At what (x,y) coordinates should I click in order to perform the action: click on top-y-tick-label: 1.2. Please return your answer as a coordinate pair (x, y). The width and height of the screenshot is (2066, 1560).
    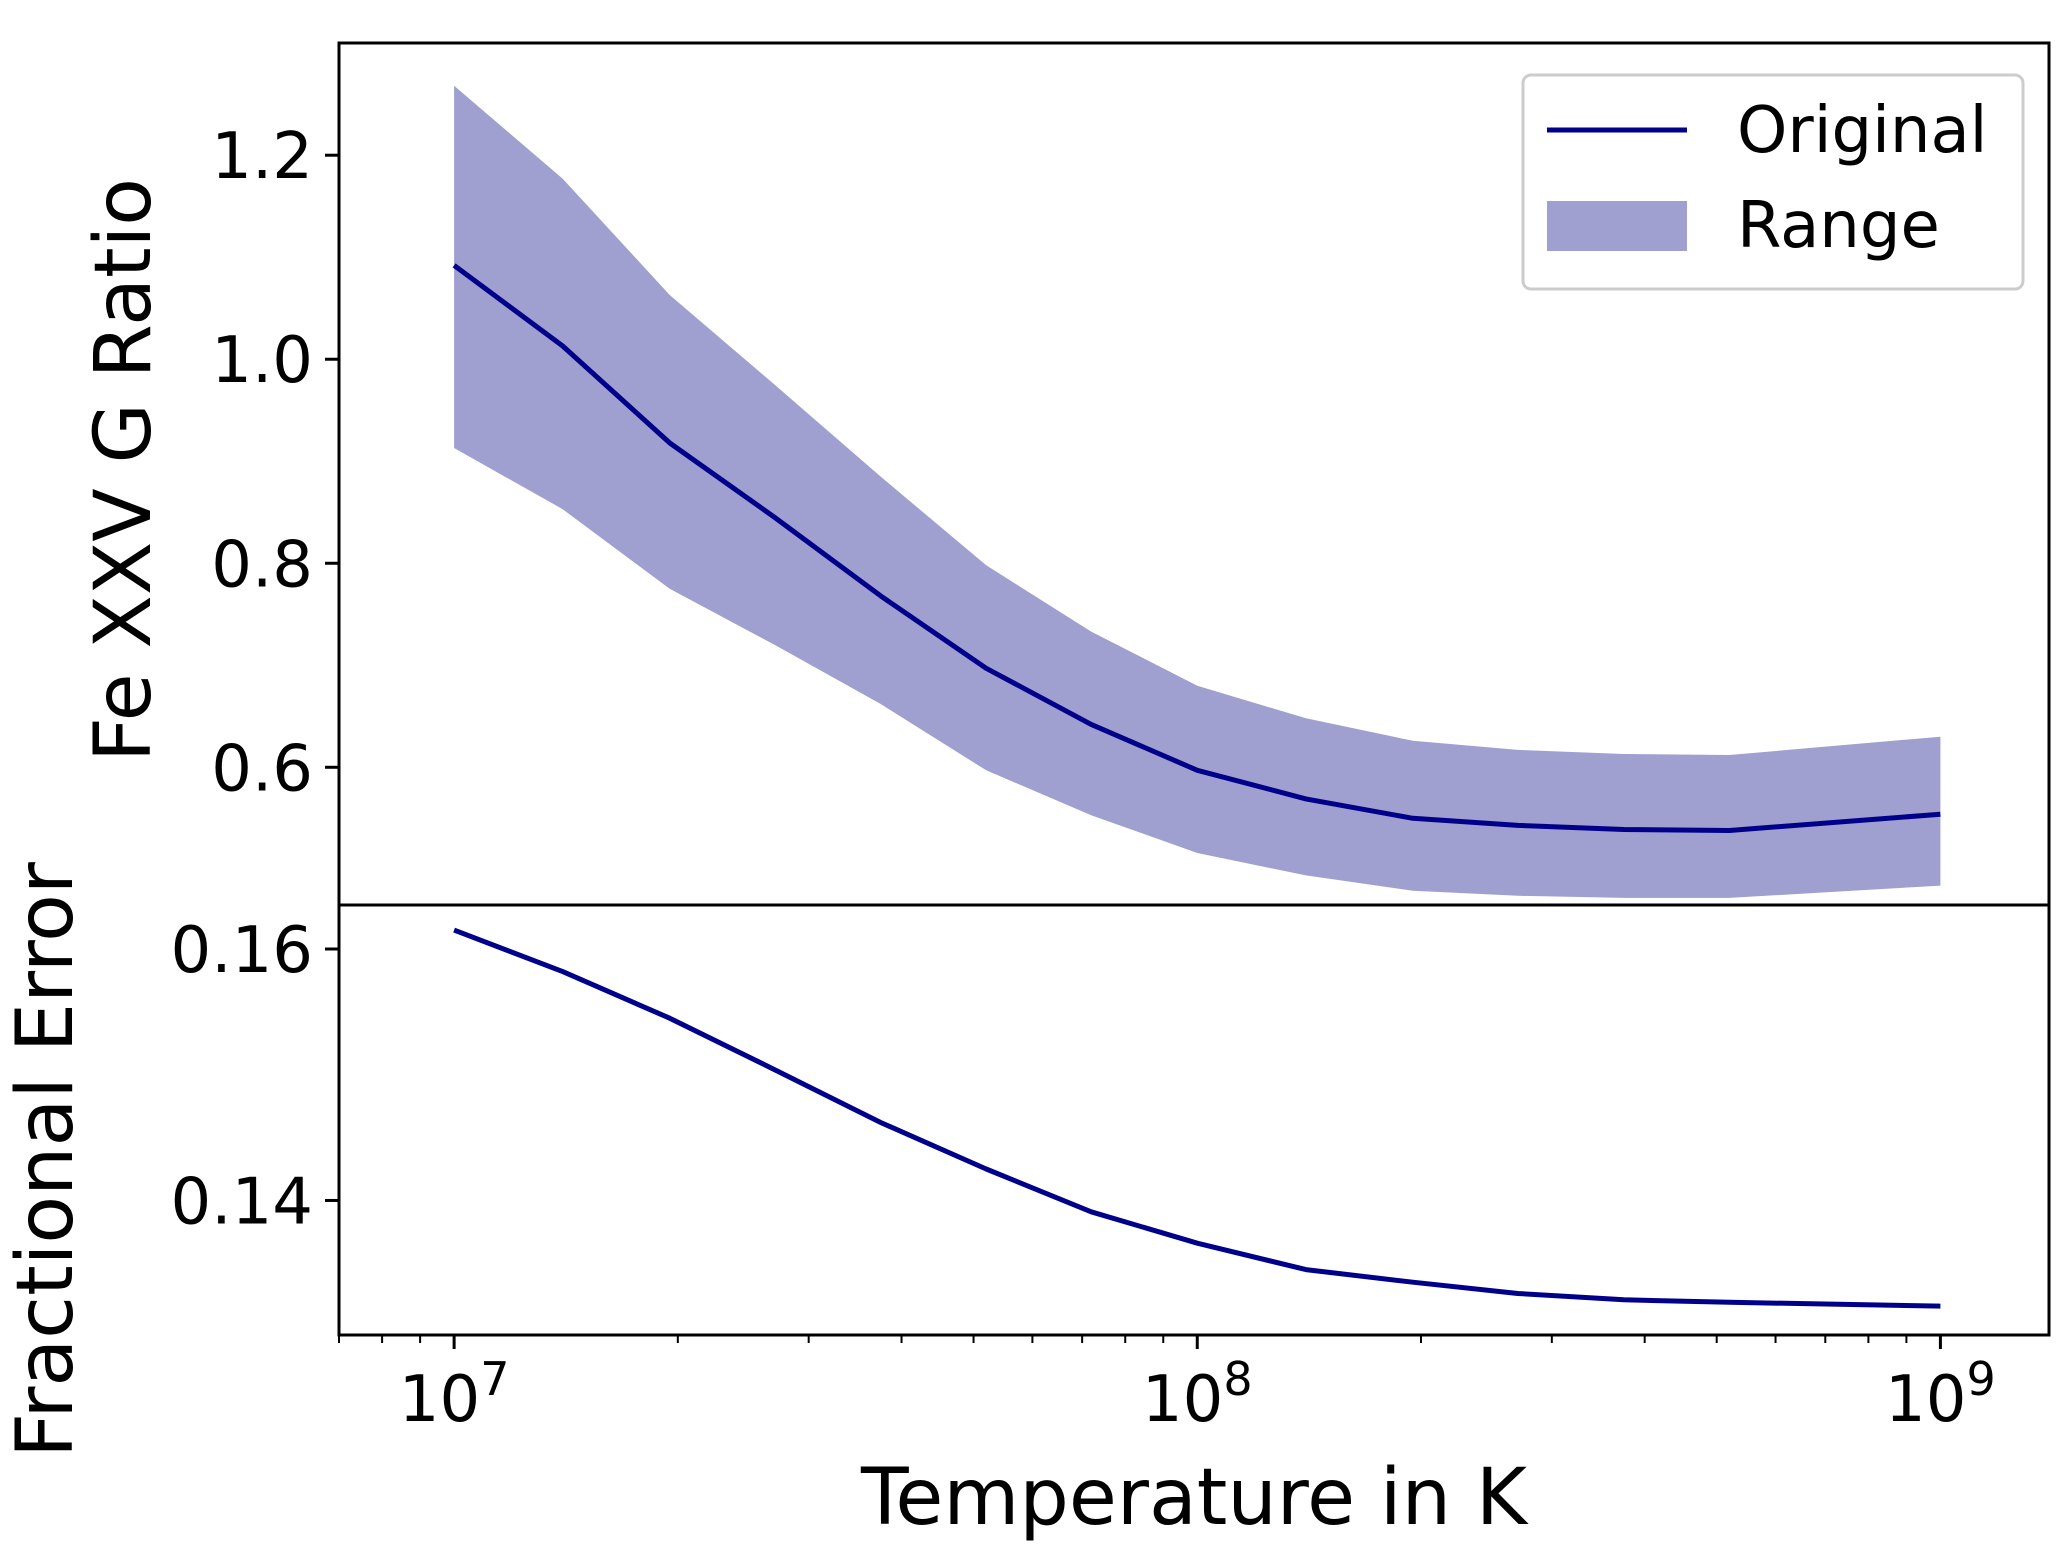
    Looking at the image, I should click on (262, 157).